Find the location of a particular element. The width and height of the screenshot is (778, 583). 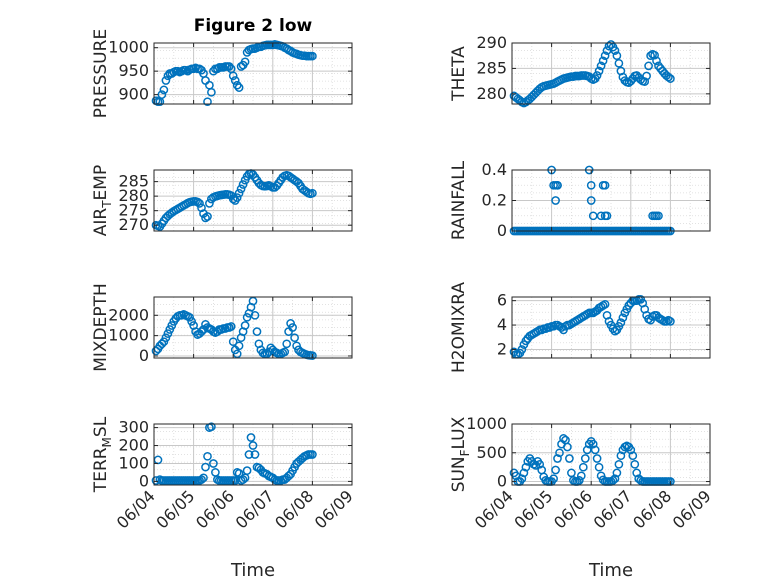

x-tick-label: 06/06 is located at coordinates (573, 509).